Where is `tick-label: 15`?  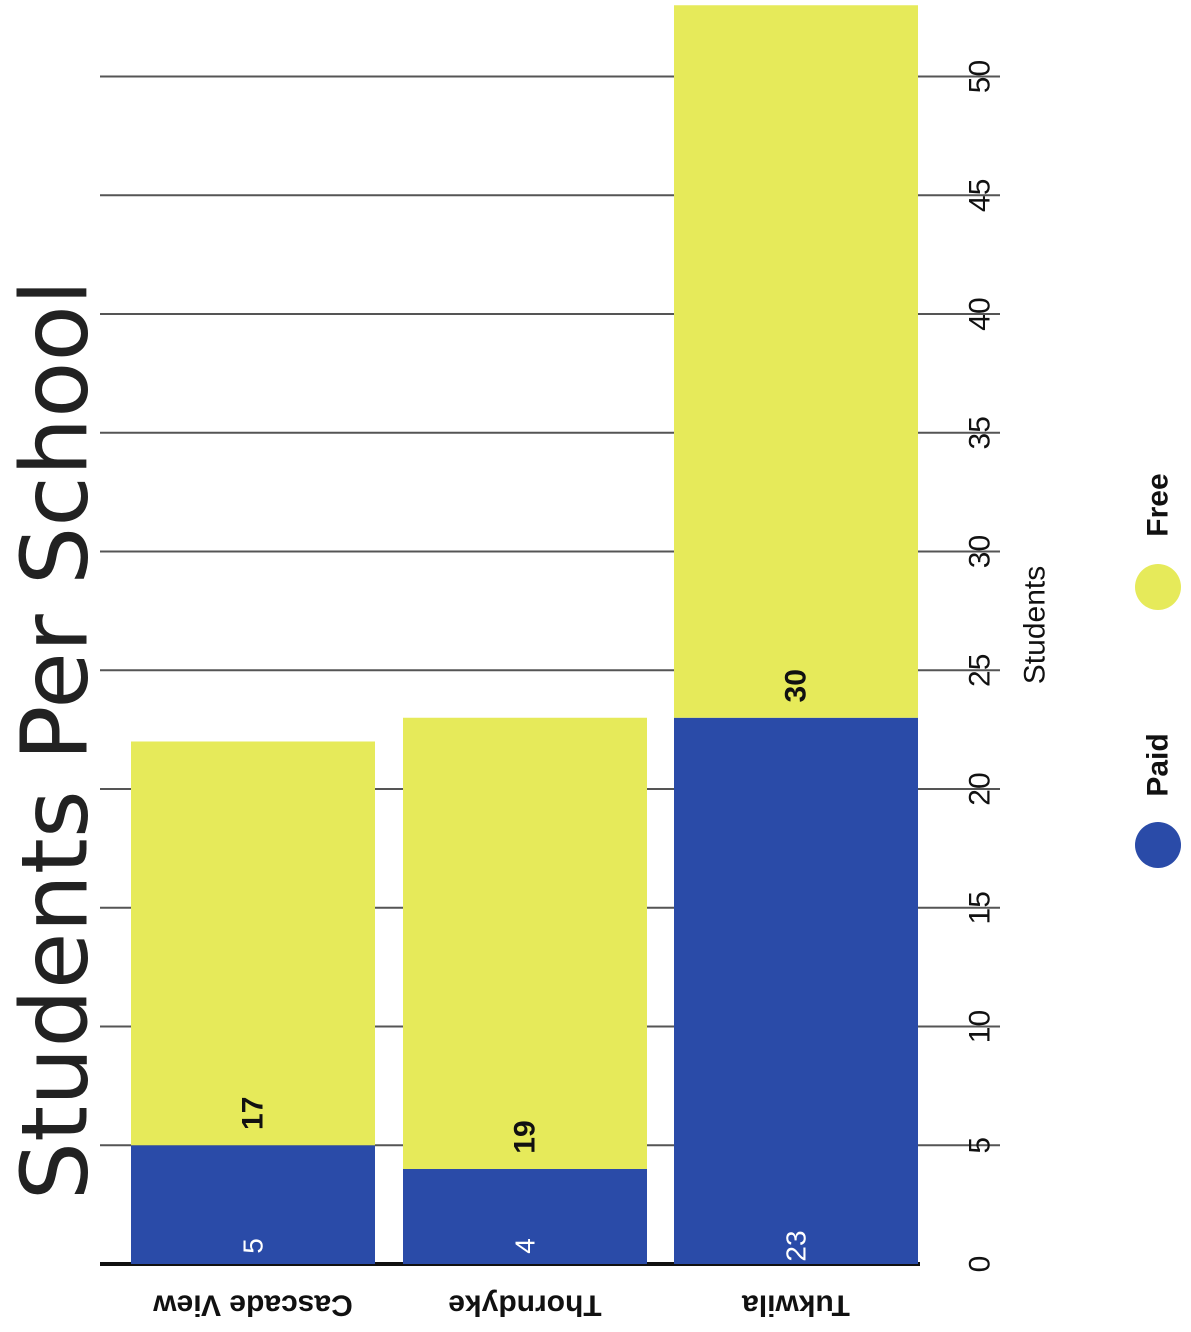 tick-label: 15 is located at coordinates (980, 907).